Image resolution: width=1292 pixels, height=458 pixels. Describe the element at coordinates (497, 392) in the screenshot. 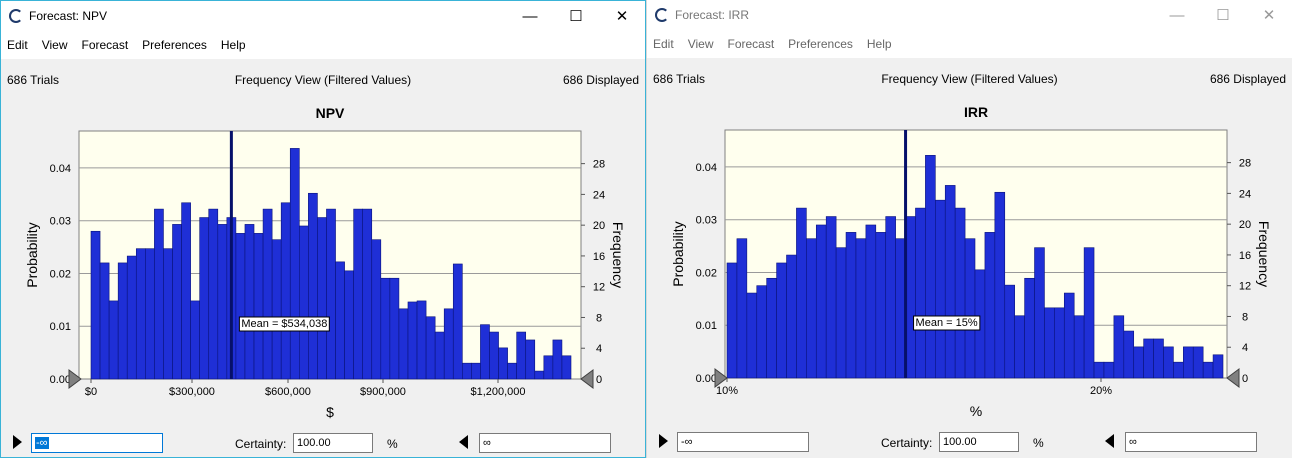

I see `x-tick-label: $1,200,000` at that location.